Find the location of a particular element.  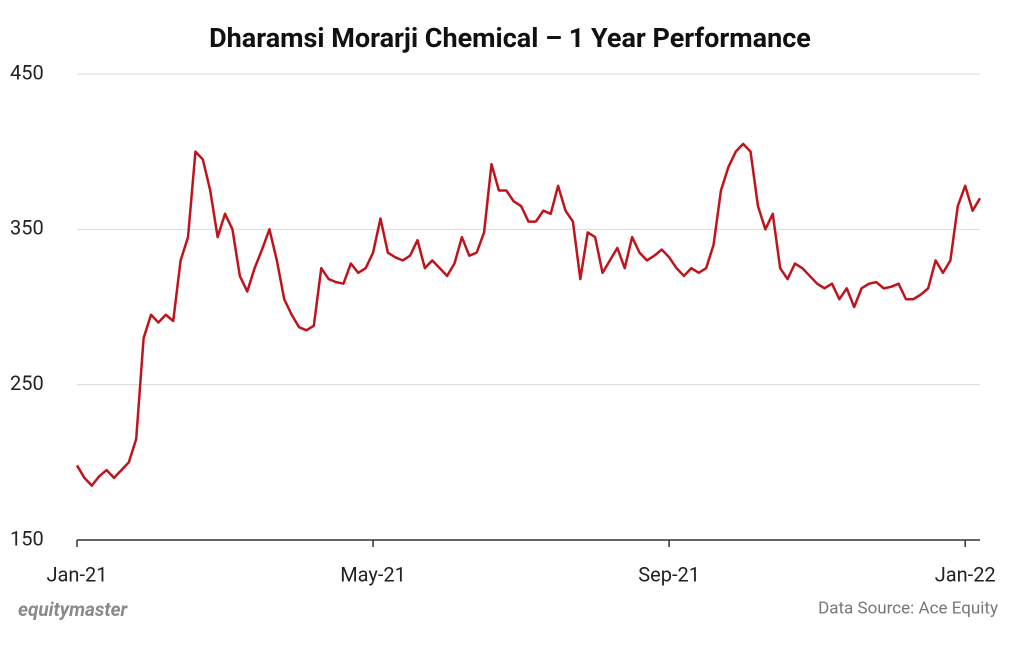

x-tick-label: Jan-22 is located at coordinates (965, 574).